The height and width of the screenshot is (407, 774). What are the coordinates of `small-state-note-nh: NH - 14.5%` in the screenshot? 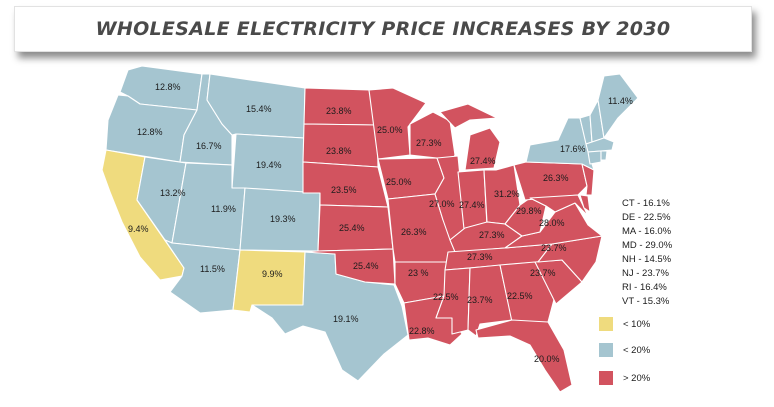 It's located at (647, 259).